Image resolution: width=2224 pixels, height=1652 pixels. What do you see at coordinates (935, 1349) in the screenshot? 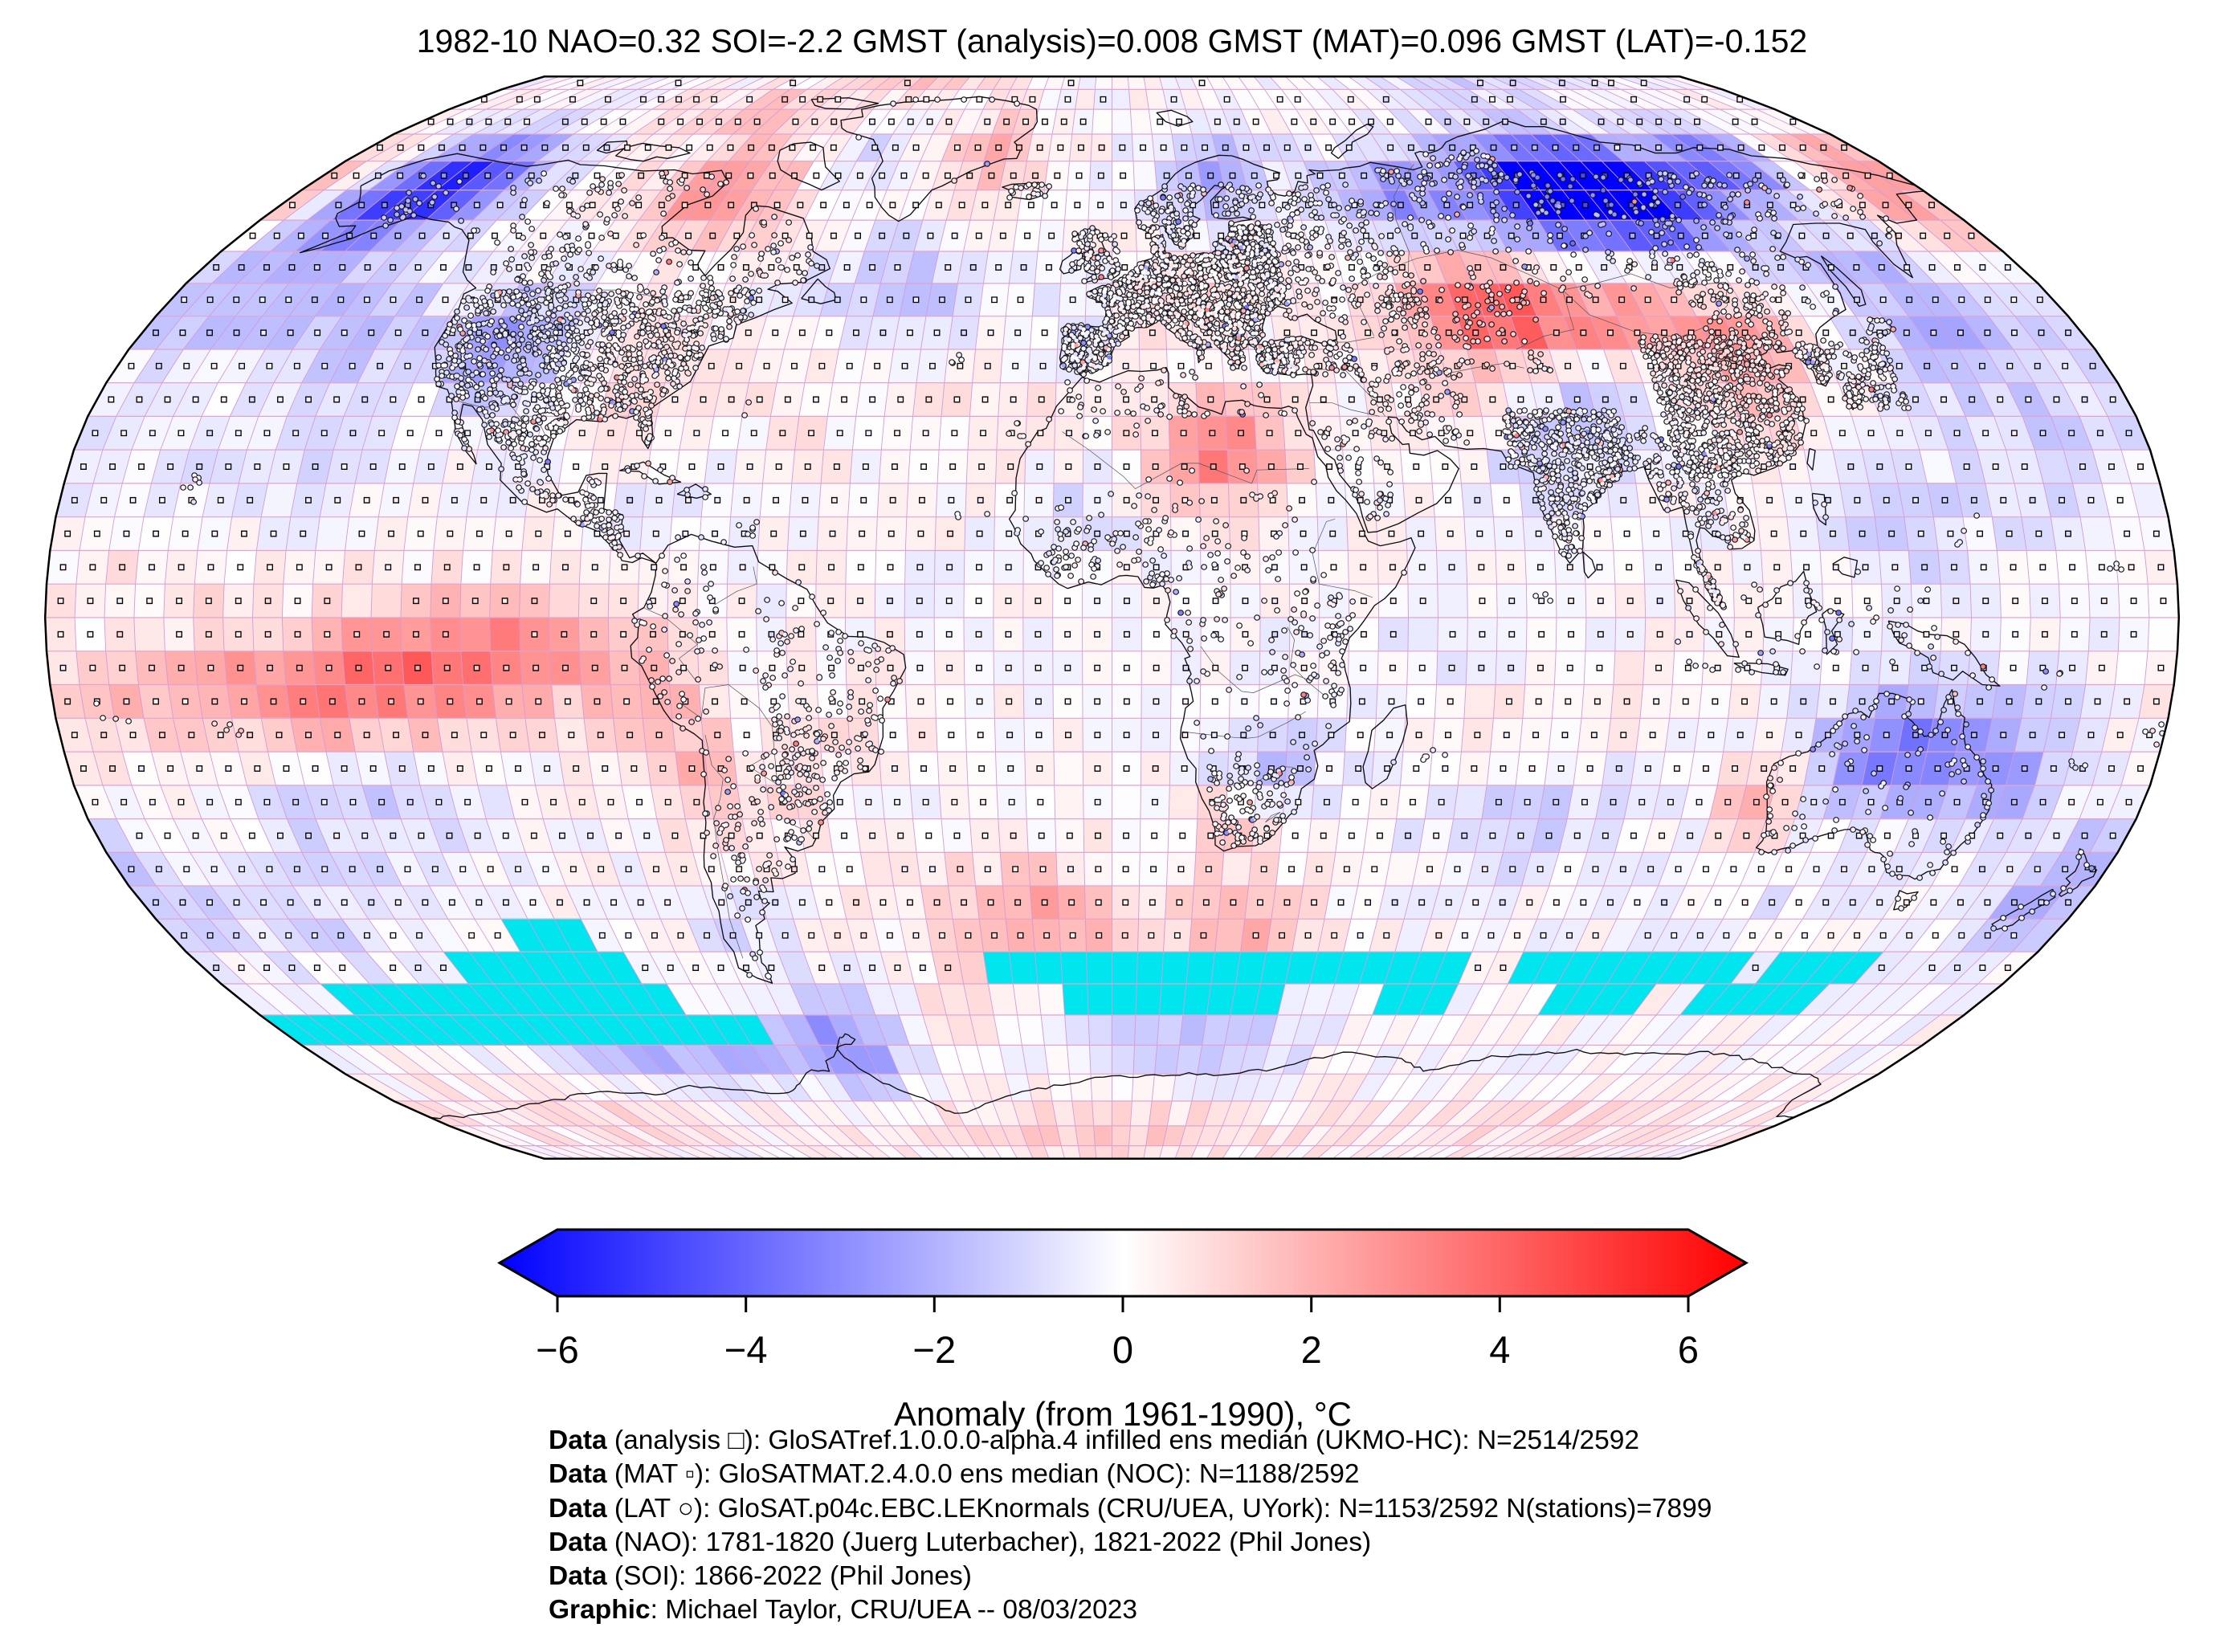
I see `svg-text: −2` at bounding box center [935, 1349].